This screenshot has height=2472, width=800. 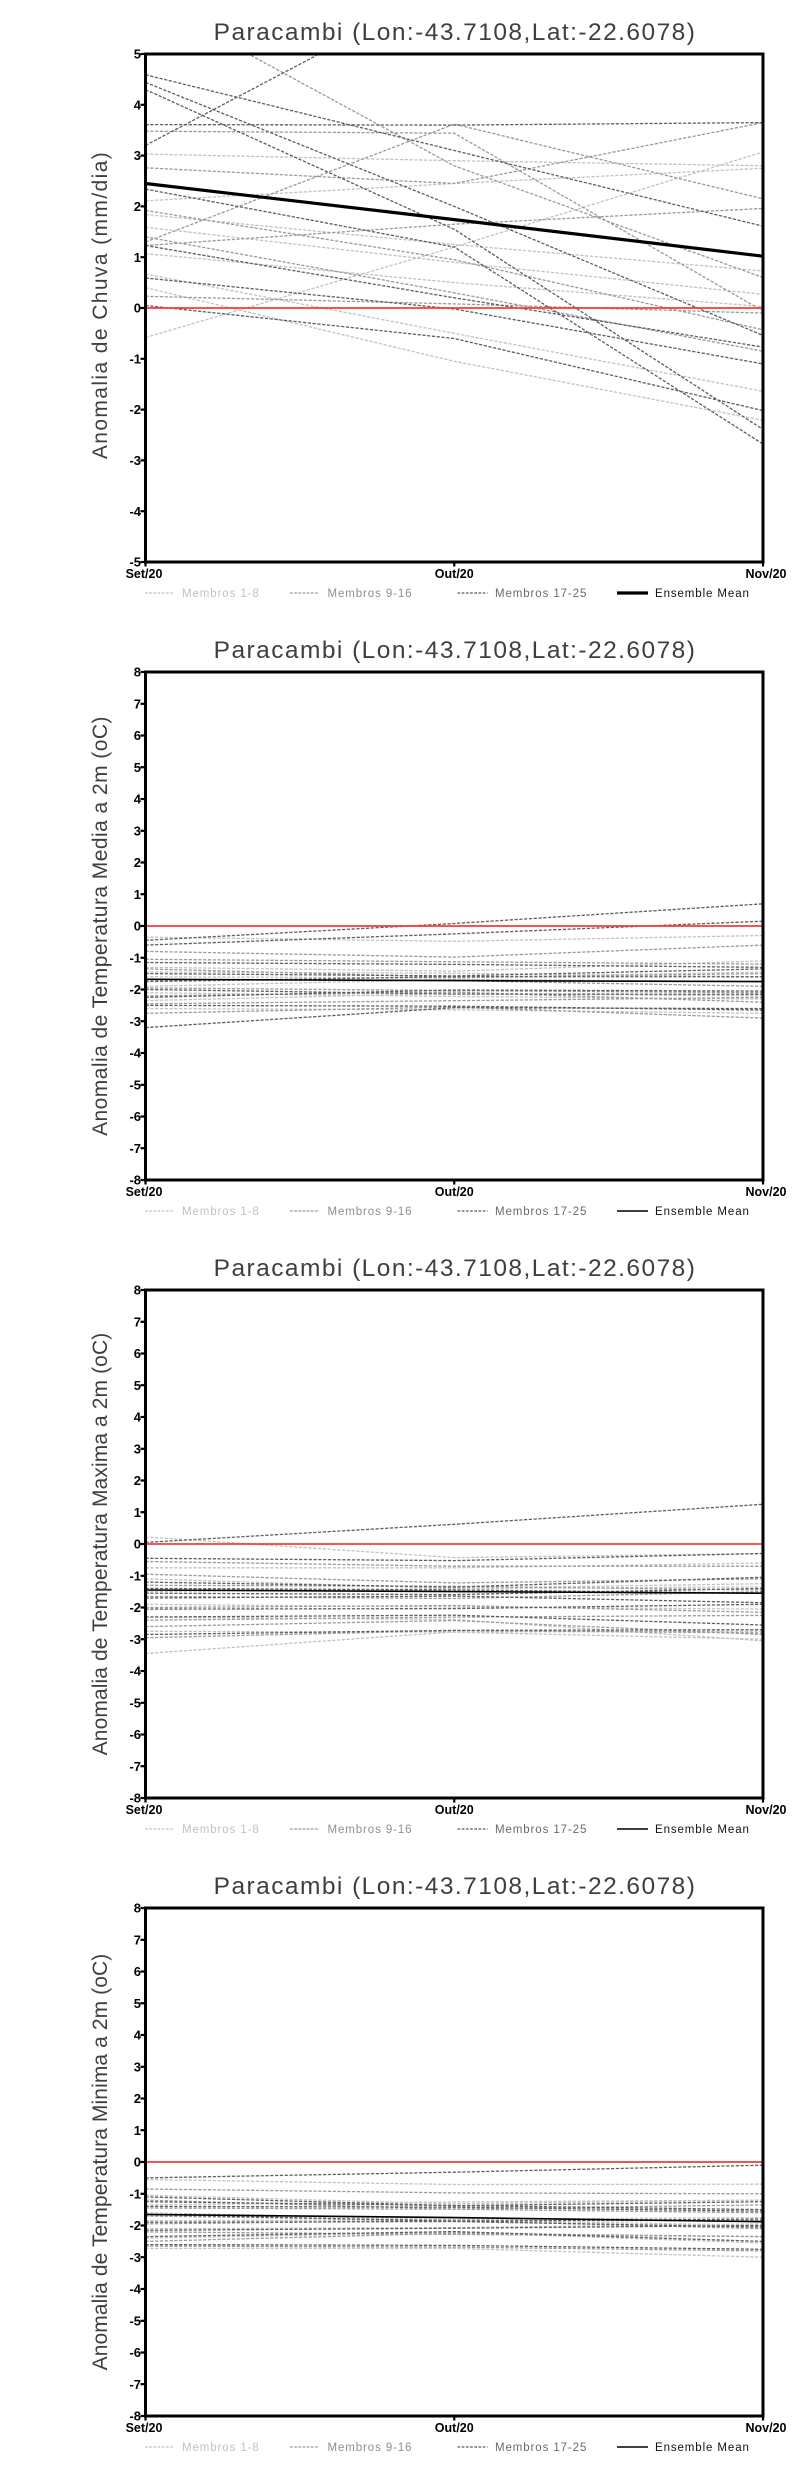 I want to click on svg-text:Anomalia de Temperatura Media: Anomalia de Temperatura Media a 2m (oC), so click(x=100, y=926).